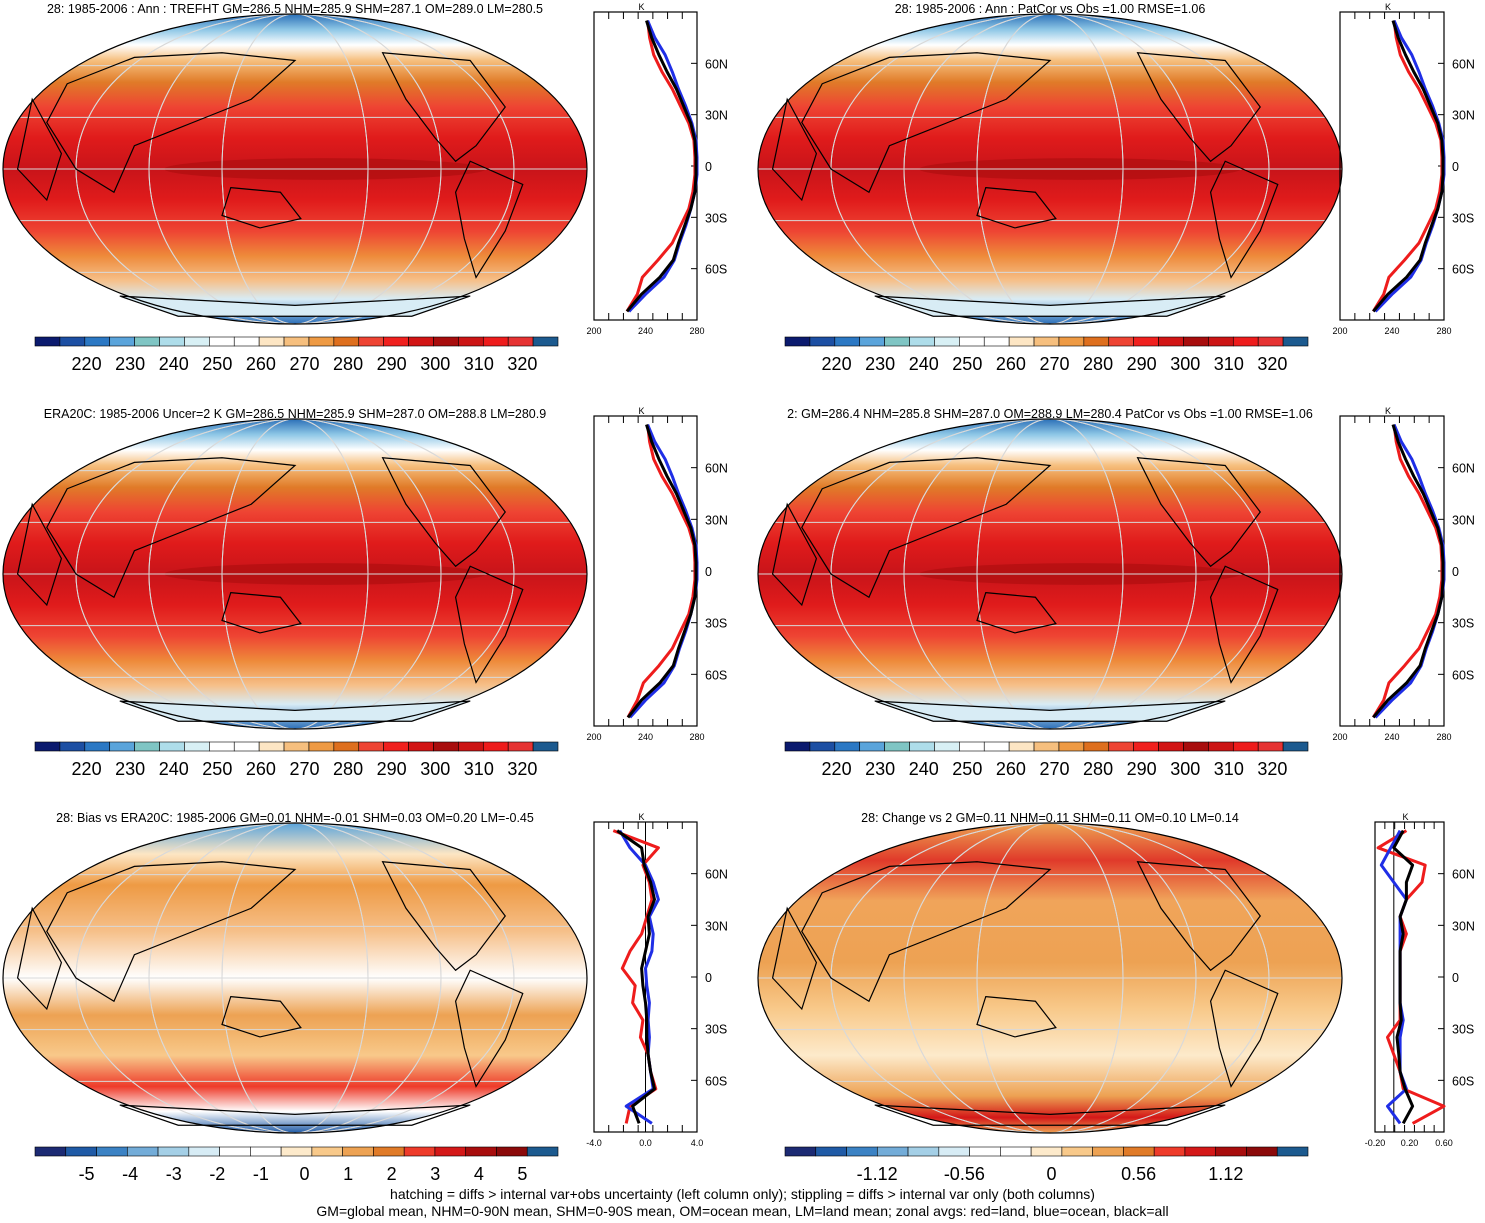 This screenshot has height=1223, width=1485. What do you see at coordinates (880, 364) in the screenshot?
I see `colorbar-label: 230` at bounding box center [880, 364].